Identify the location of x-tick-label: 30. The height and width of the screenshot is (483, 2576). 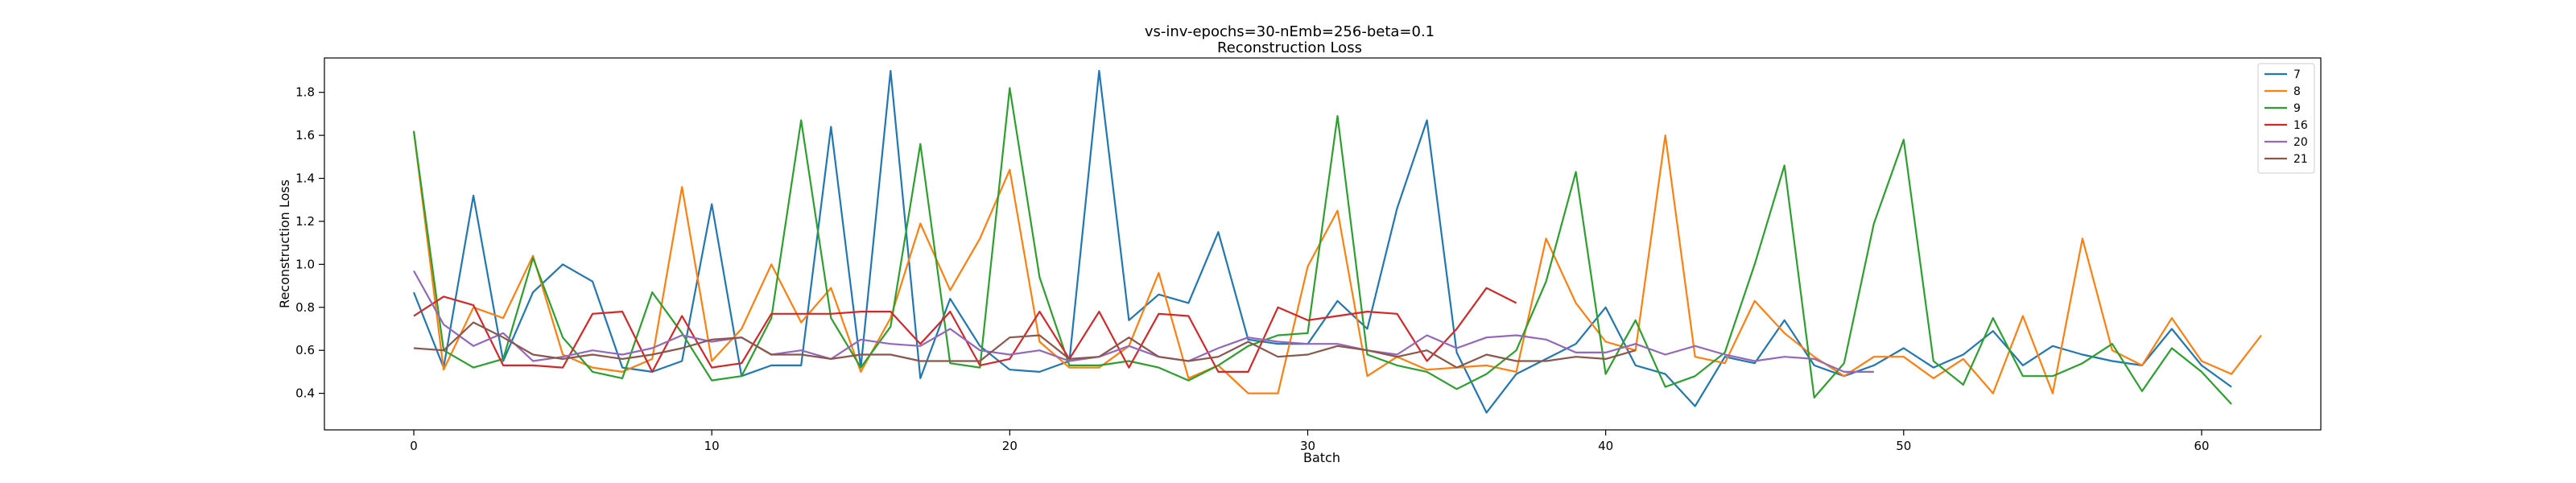
(1307, 446).